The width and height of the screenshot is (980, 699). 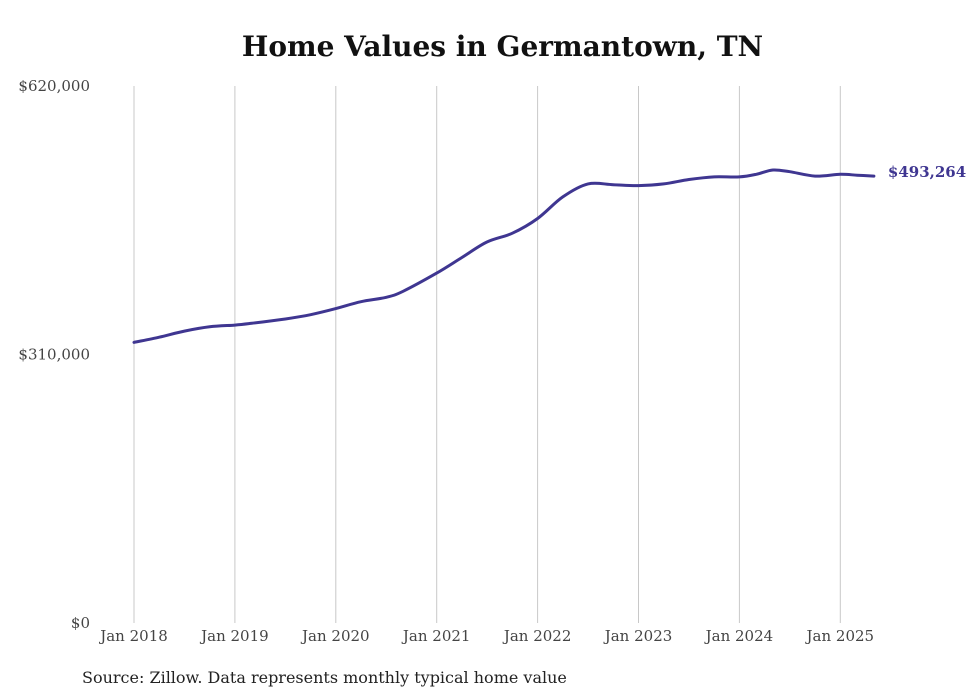 What do you see at coordinates (80, 623) in the screenshot?
I see `y-tick-label-0: $0` at bounding box center [80, 623].